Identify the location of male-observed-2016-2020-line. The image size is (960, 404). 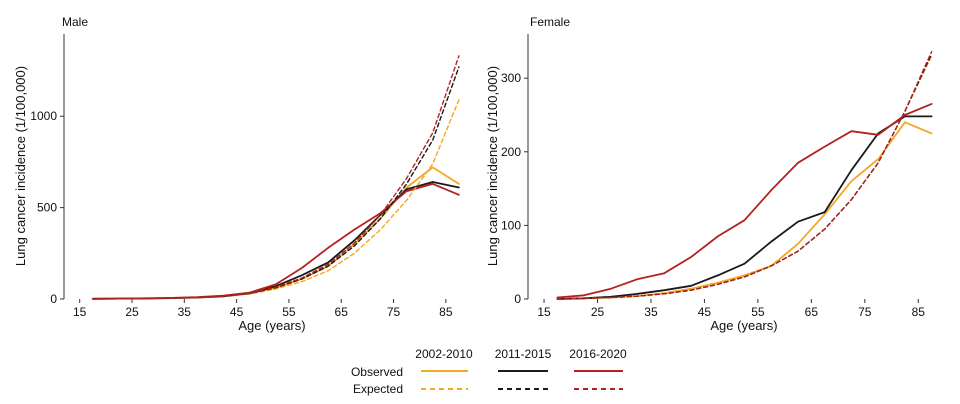
(275, 241).